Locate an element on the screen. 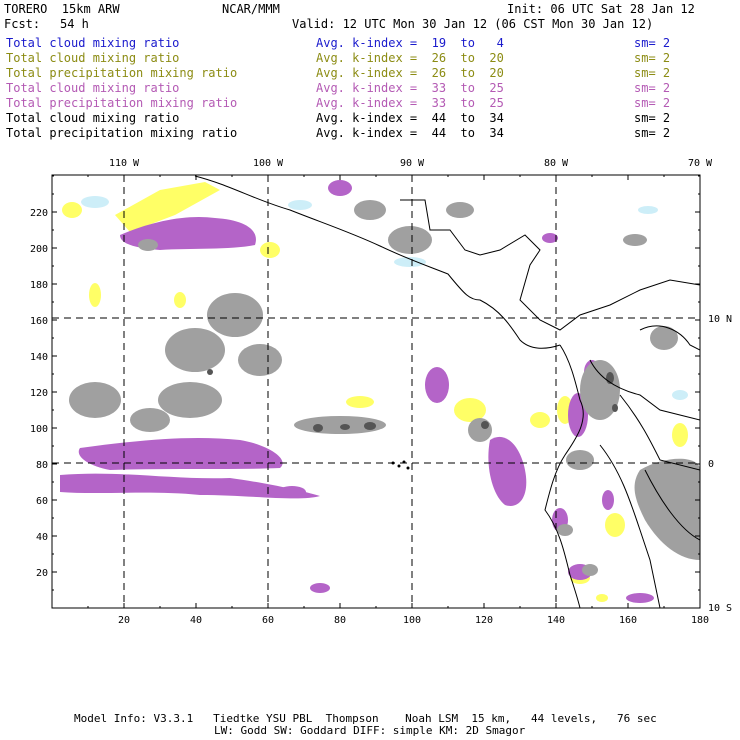 The height and width of the screenshot is (740, 740). y-tick-label: 220 is located at coordinates (39, 213).